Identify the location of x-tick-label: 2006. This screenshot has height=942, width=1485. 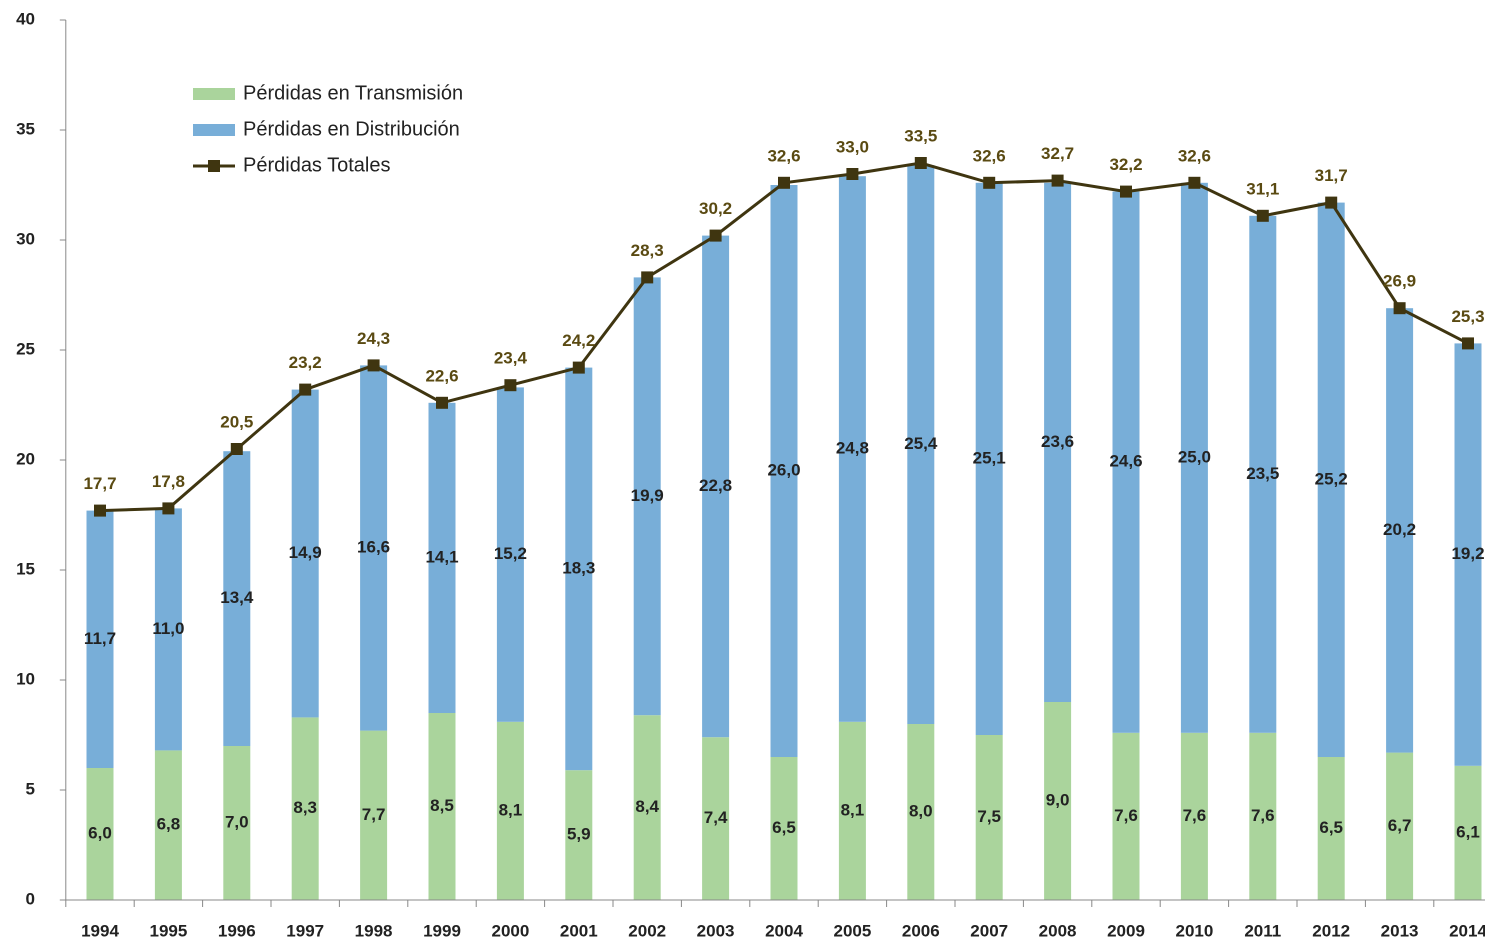
(921, 930).